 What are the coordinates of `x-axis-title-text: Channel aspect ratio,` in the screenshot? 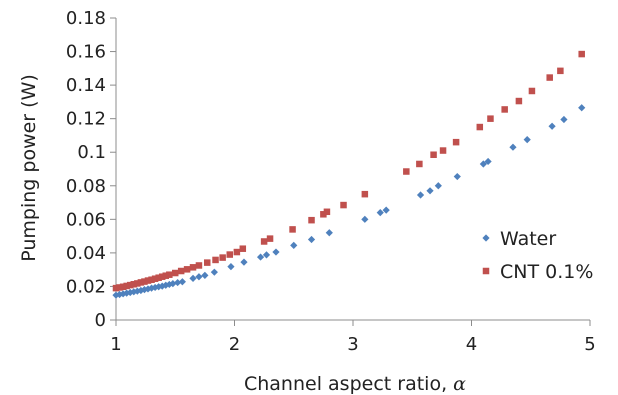 It's located at (348, 384).